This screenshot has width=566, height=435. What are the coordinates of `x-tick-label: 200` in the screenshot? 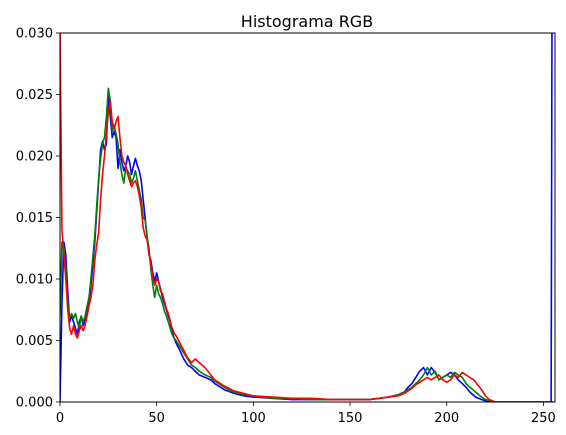 It's located at (446, 418).